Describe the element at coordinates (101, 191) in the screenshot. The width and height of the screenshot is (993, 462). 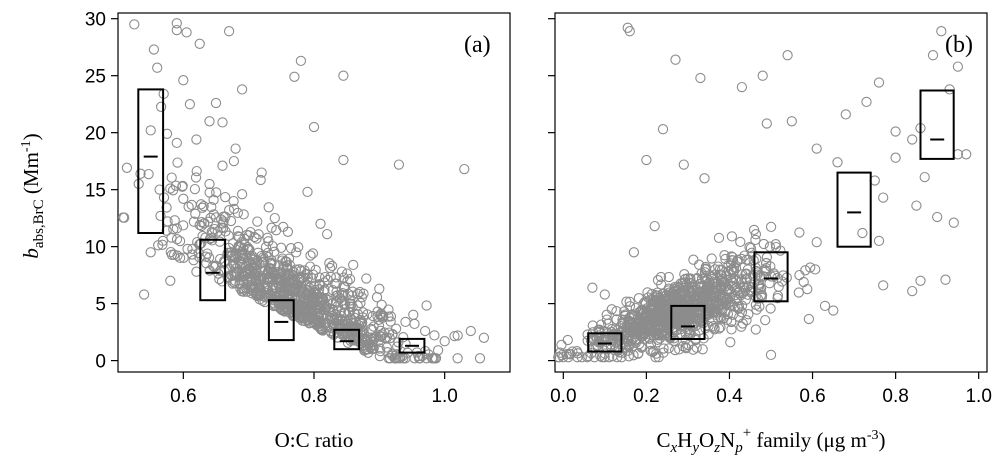
I see `panel-a-y-ticks: 0 5 10 15 20 25 30` at that location.